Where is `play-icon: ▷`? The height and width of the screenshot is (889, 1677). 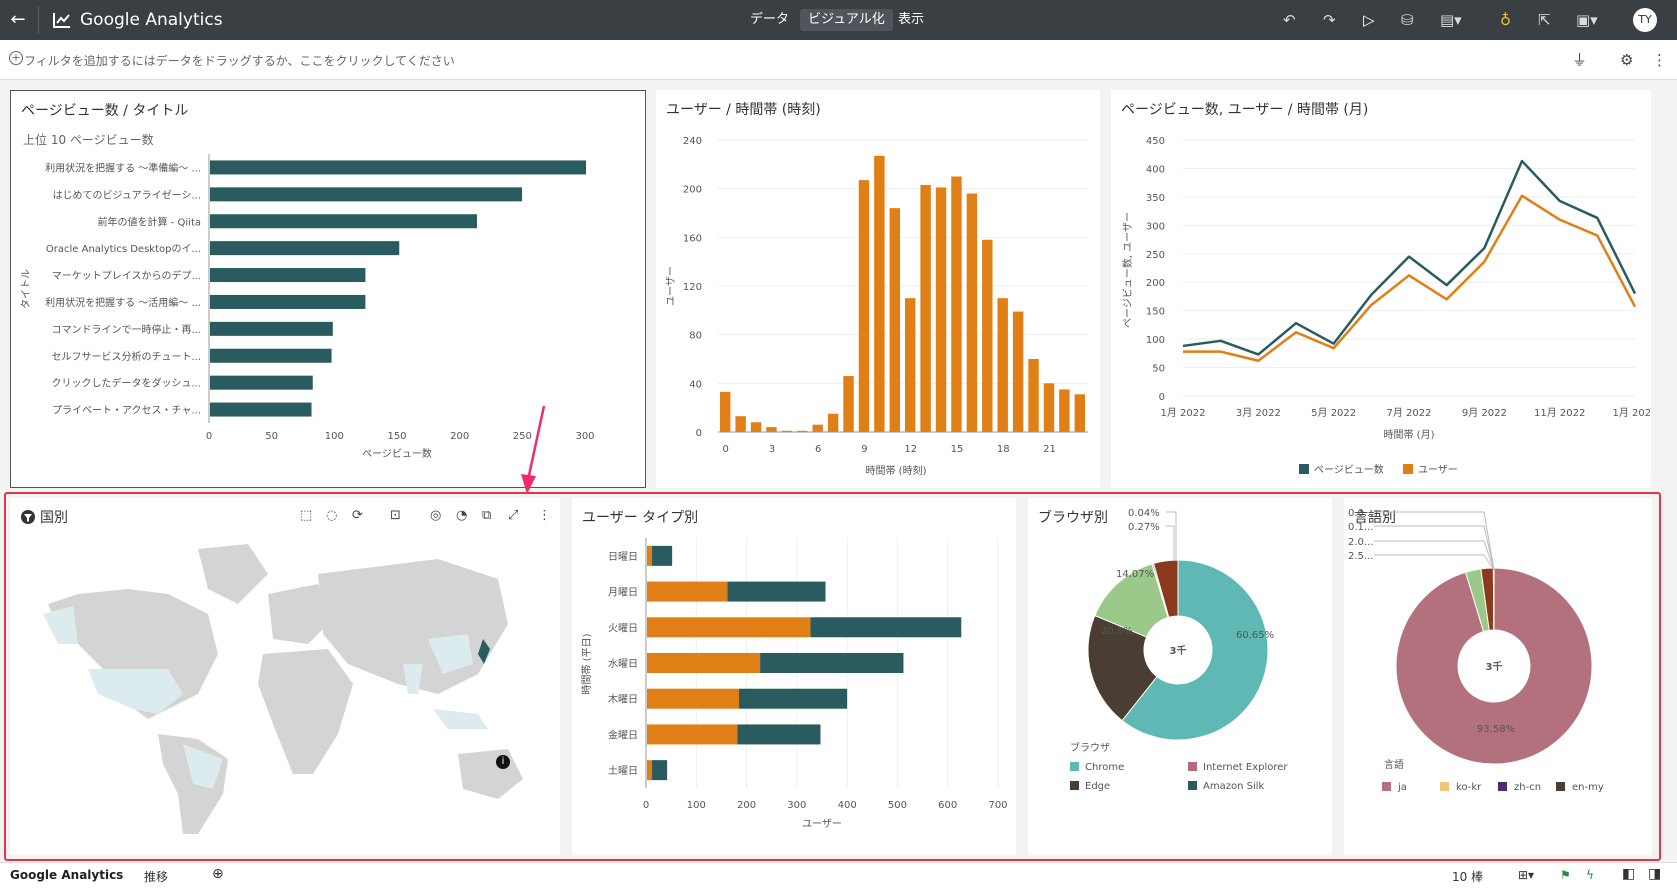 play-icon: ▷ is located at coordinates (1369, 20).